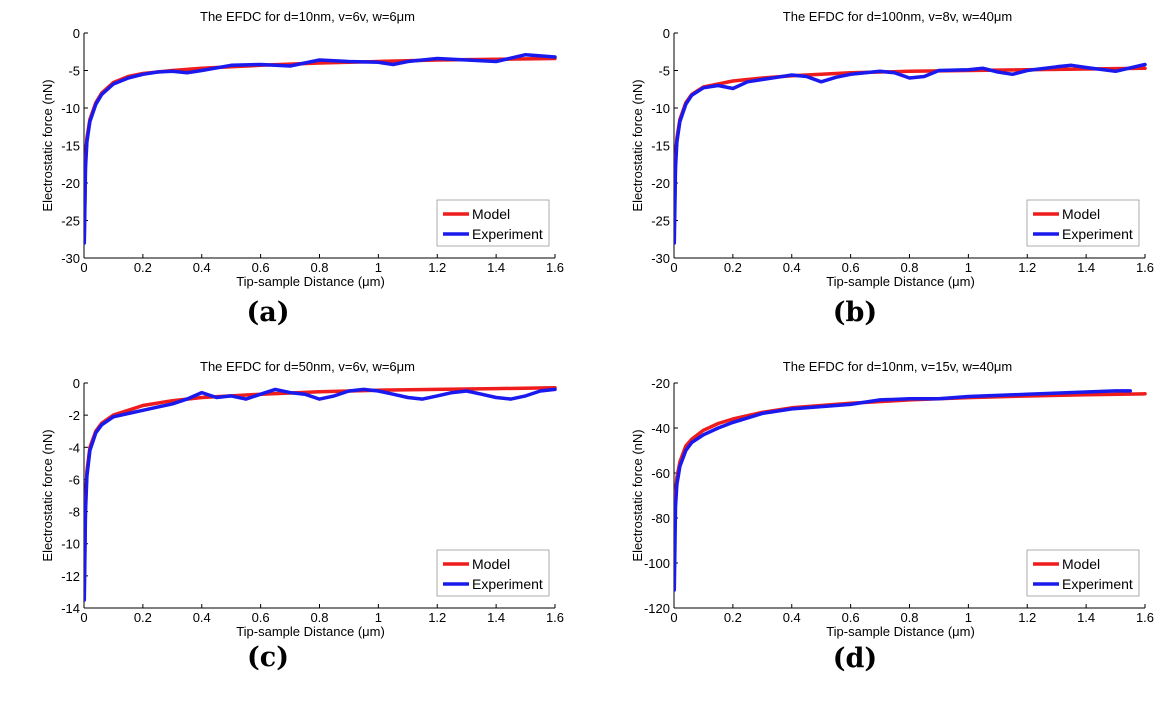  I want to click on y-tick-label: -40, so click(660, 428).